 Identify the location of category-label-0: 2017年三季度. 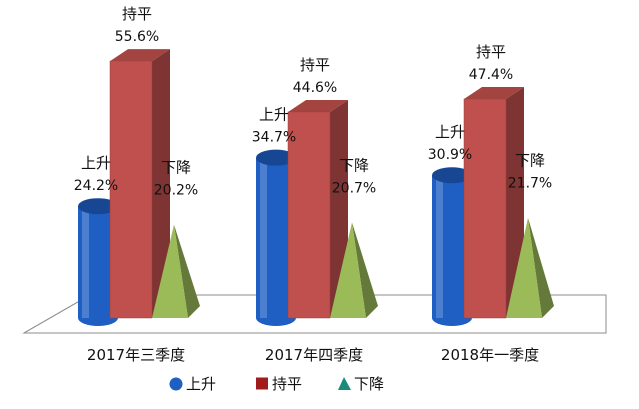
(136, 355).